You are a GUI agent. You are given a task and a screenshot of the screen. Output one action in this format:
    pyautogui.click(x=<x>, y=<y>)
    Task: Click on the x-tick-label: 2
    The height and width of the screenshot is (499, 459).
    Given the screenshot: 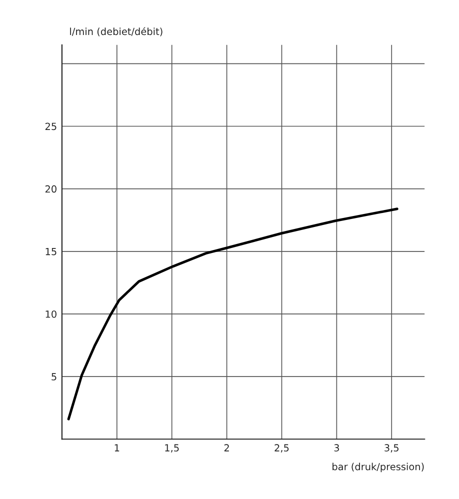 What is the action you would take?
    pyautogui.click(x=226, y=448)
    